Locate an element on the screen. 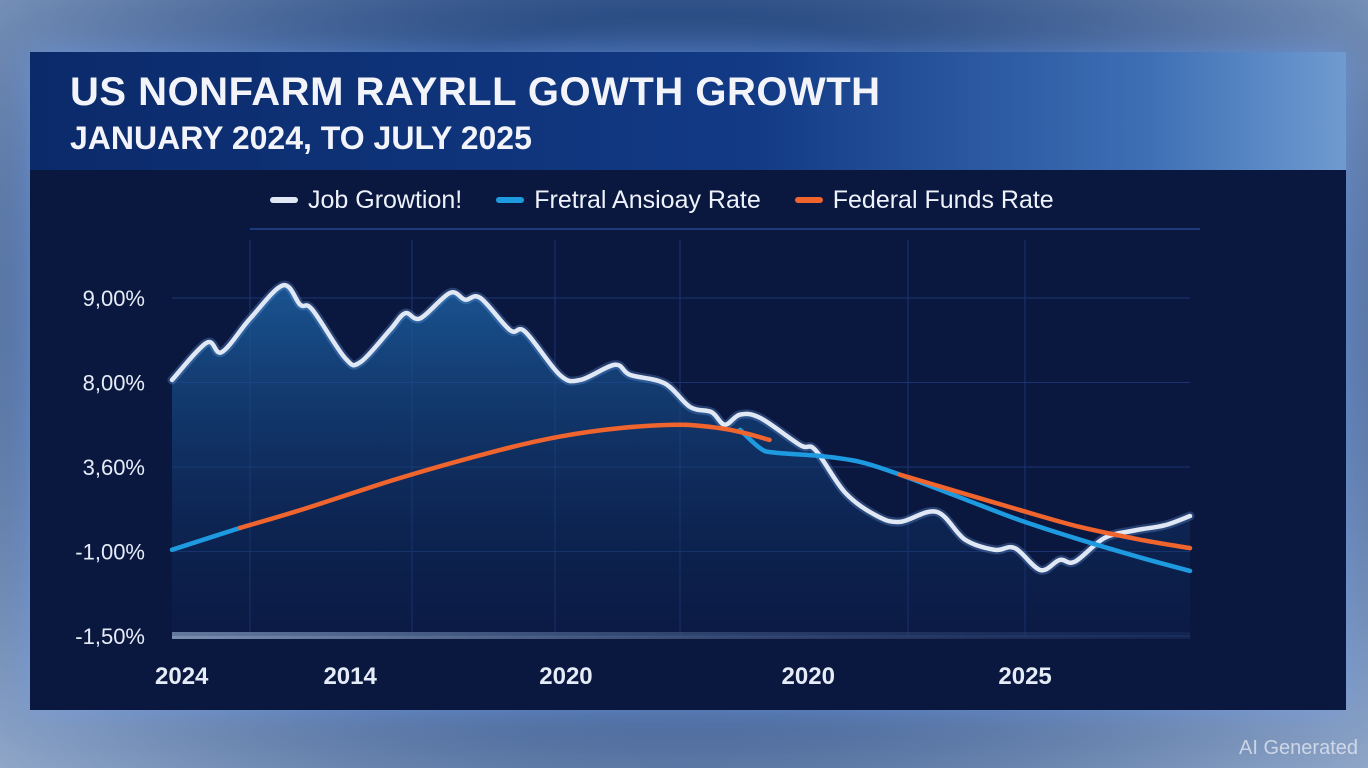 The height and width of the screenshot is (768, 1368). chart-title: US NONFARM RAYRLL GOWTH GROWTH is located at coordinates (475, 92).